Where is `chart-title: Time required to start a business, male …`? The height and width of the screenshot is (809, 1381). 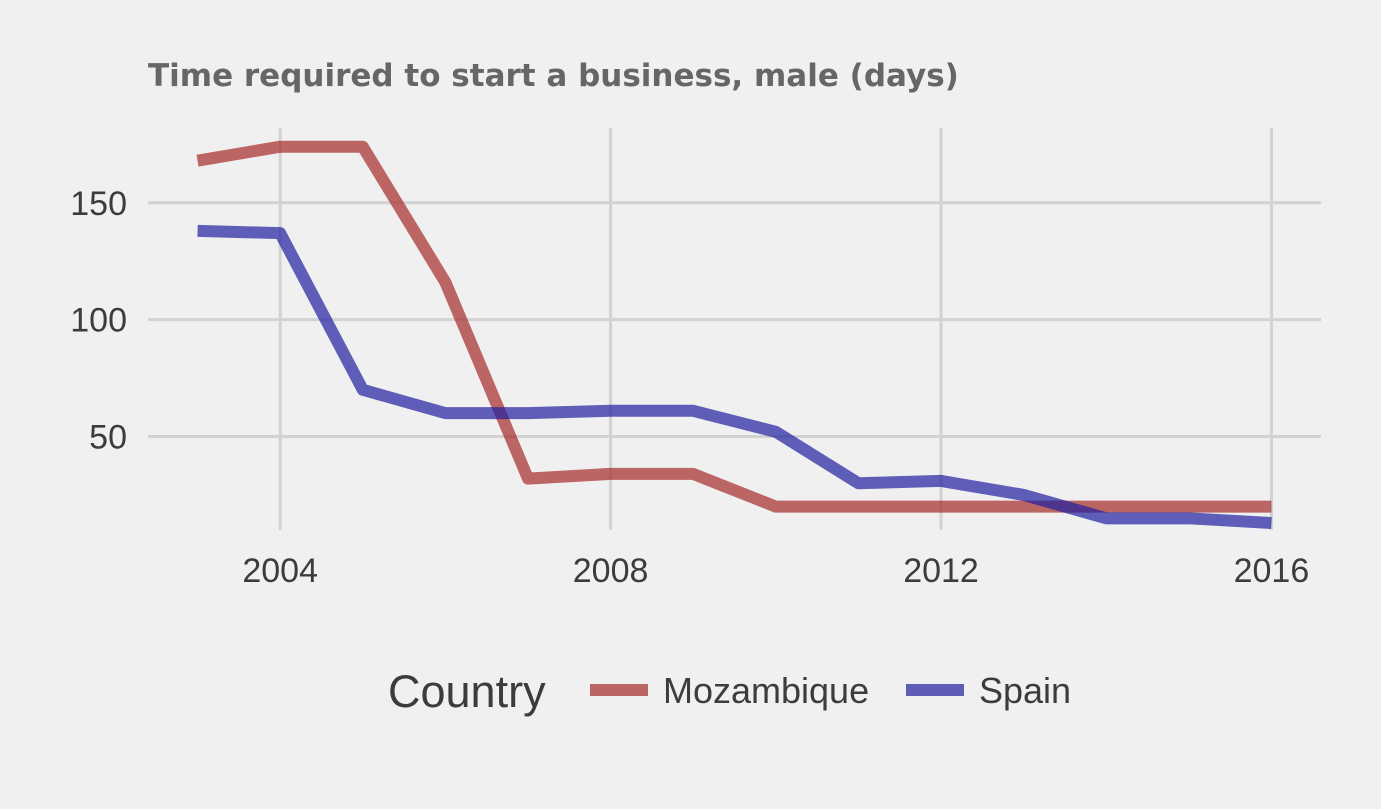
chart-title: Time required to start a business, male … is located at coordinates (553, 76).